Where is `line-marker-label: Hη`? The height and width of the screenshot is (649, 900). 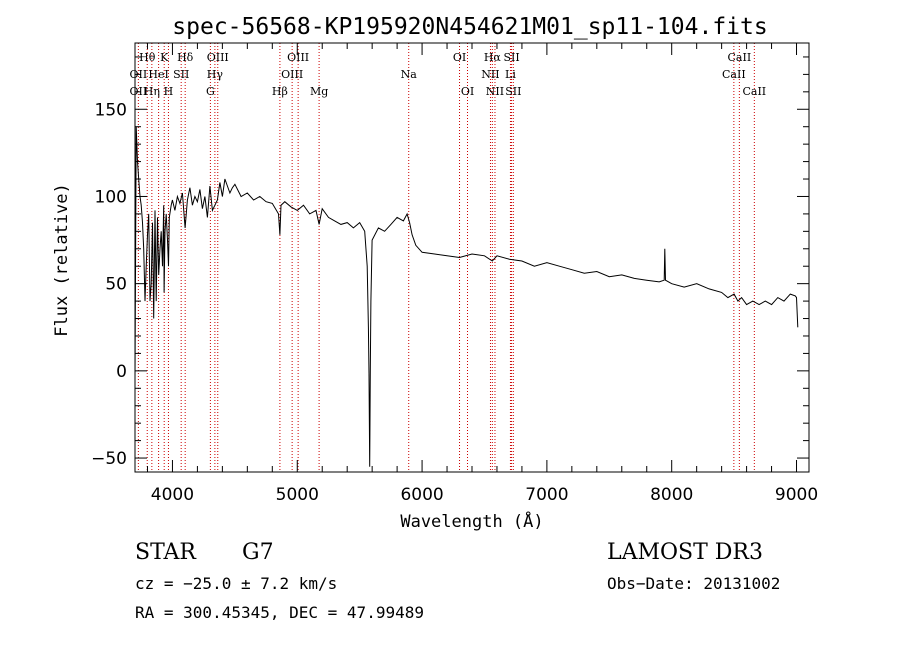 line-marker-label: Hη is located at coordinates (152, 91).